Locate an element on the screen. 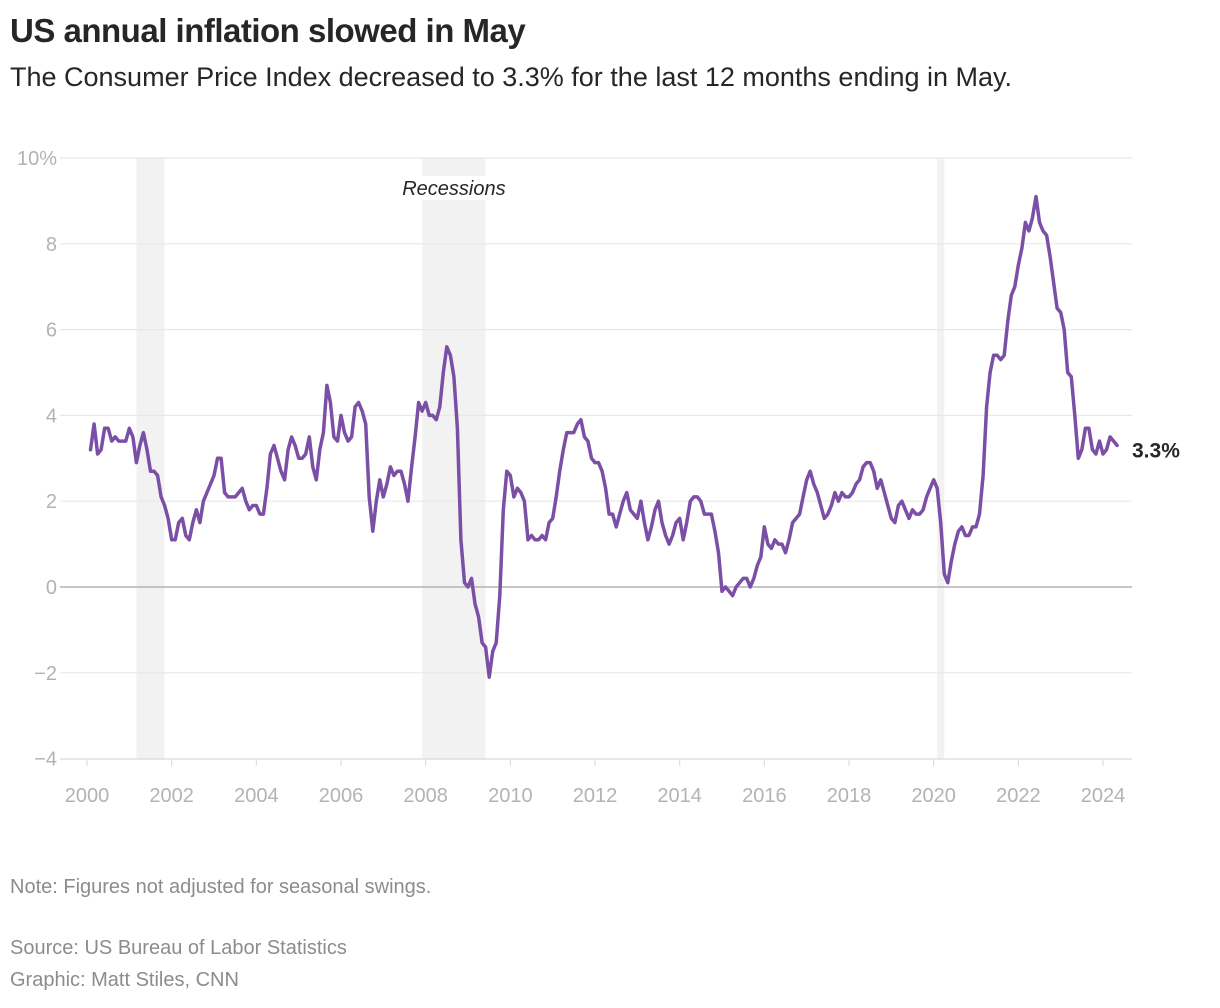 This screenshot has width=1220, height=1008. y-tick-label: 4 is located at coordinates (51, 416).